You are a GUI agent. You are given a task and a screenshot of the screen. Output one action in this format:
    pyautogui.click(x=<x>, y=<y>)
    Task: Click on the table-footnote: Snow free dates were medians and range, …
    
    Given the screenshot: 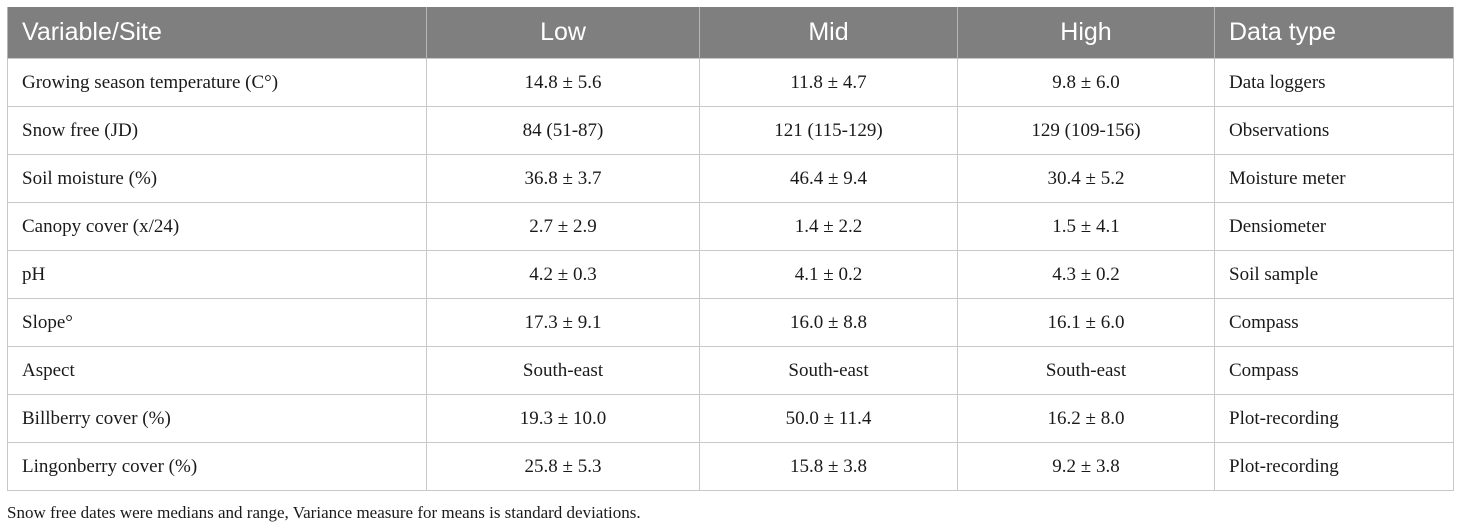 What is the action you would take?
    pyautogui.click(x=324, y=512)
    